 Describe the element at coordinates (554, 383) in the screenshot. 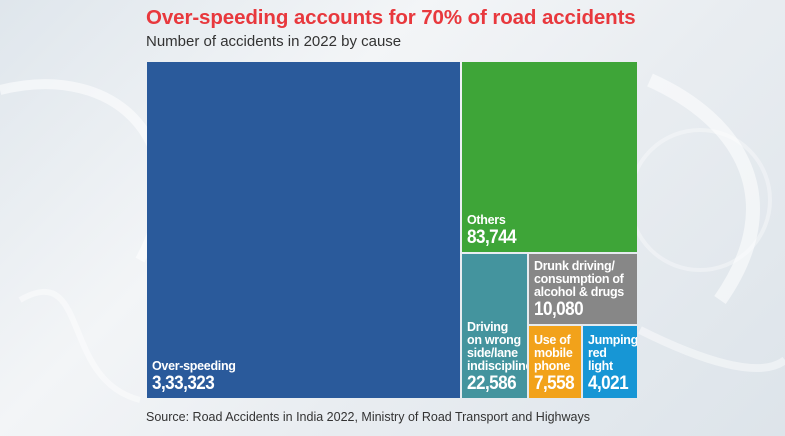

I see `tile-value: 7,558` at that location.